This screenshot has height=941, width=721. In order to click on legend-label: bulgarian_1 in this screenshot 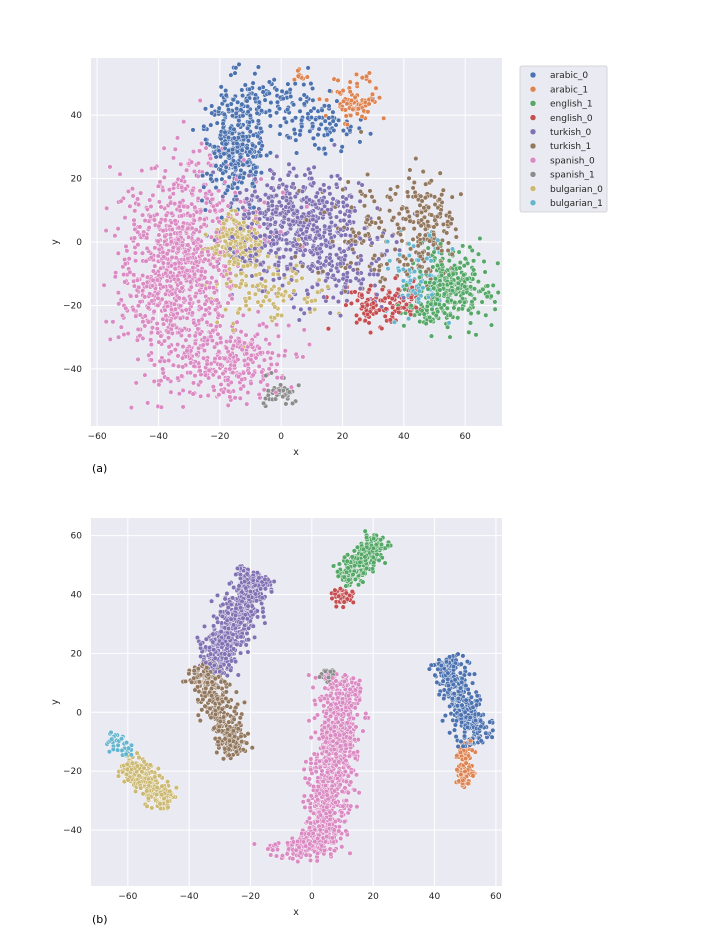, I will do `click(576, 204)`.